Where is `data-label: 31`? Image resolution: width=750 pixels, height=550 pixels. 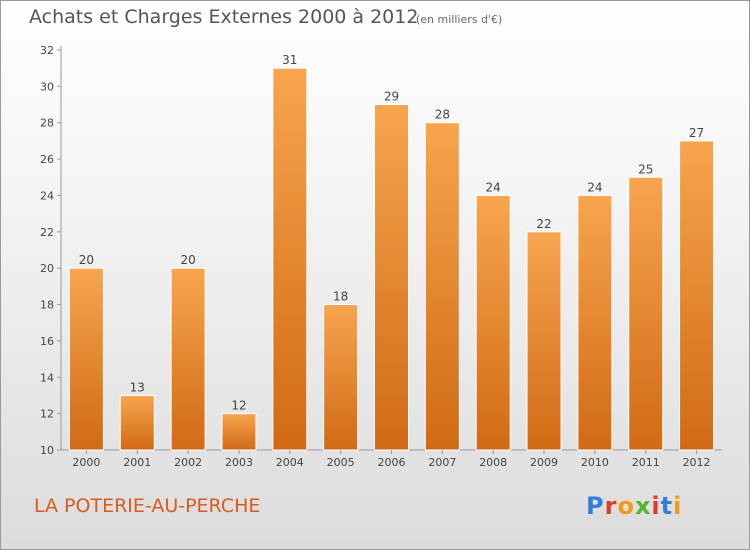 data-label: 31 is located at coordinates (289, 60).